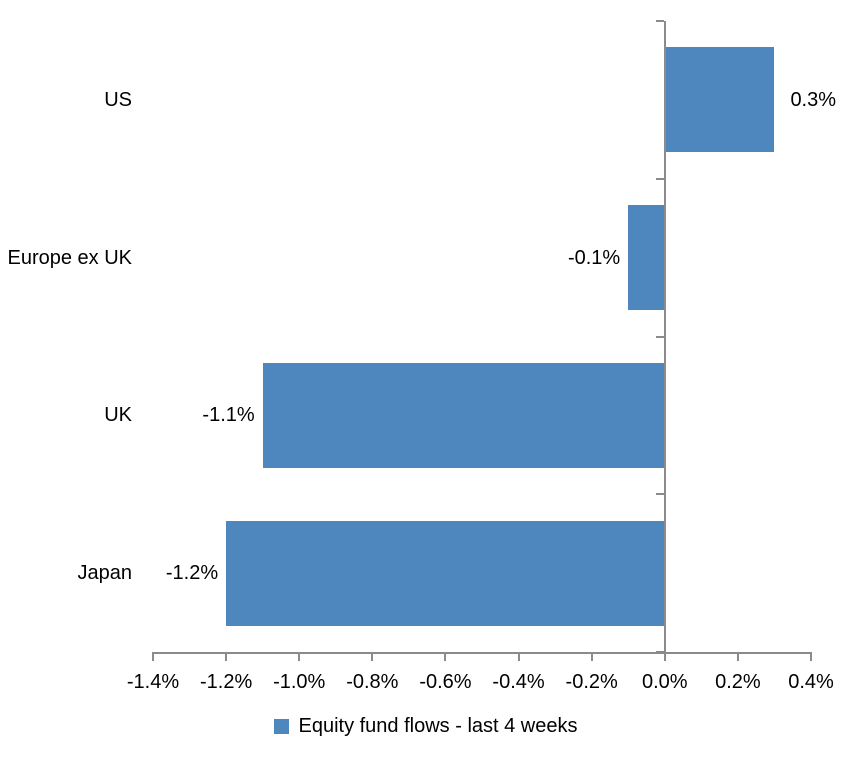  What do you see at coordinates (69, 257) in the screenshot?
I see `category-label-europe-ex-uk: Europe ex UK` at bounding box center [69, 257].